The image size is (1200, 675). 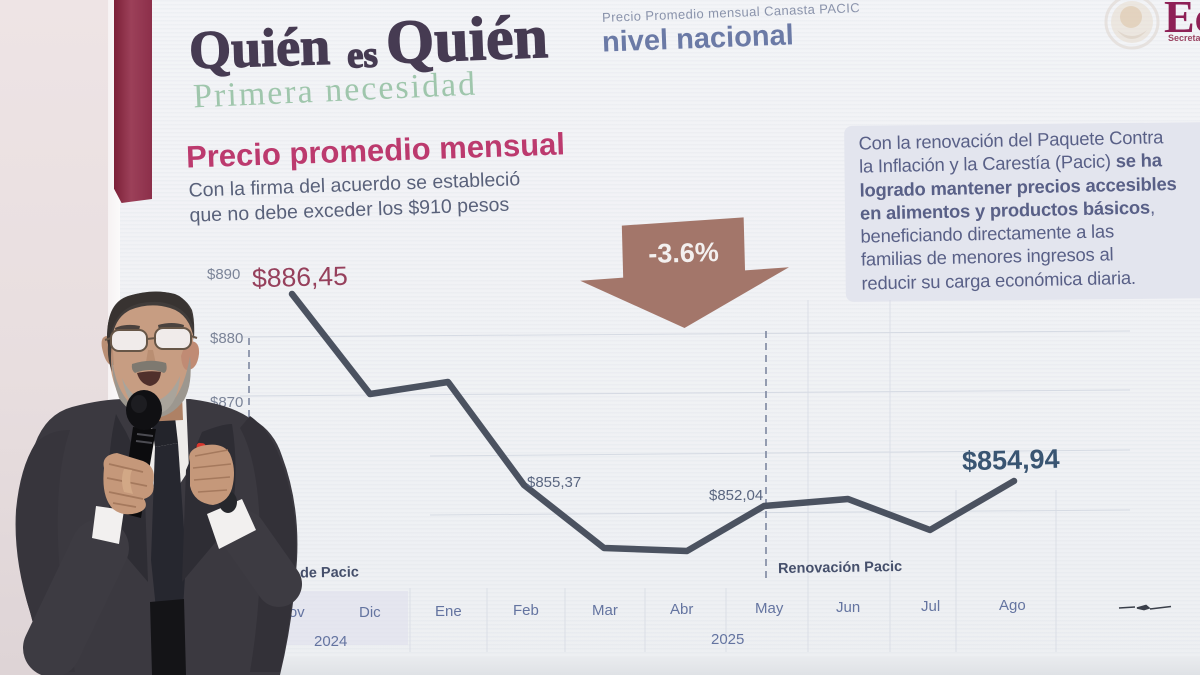 I want to click on svg-text: -3.6%, so click(x=683, y=253).